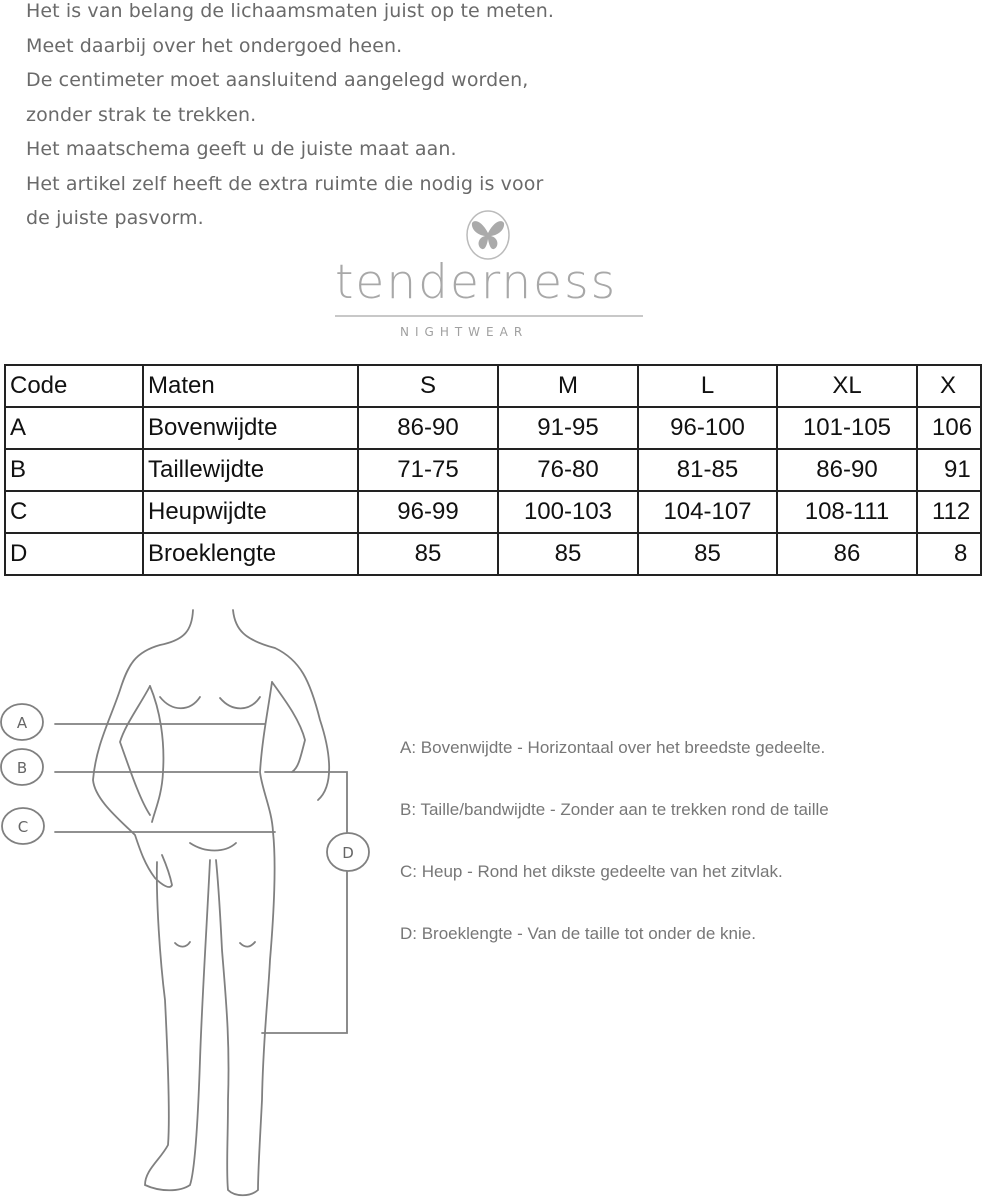  I want to click on table-cell: 104-107, so click(707, 512).